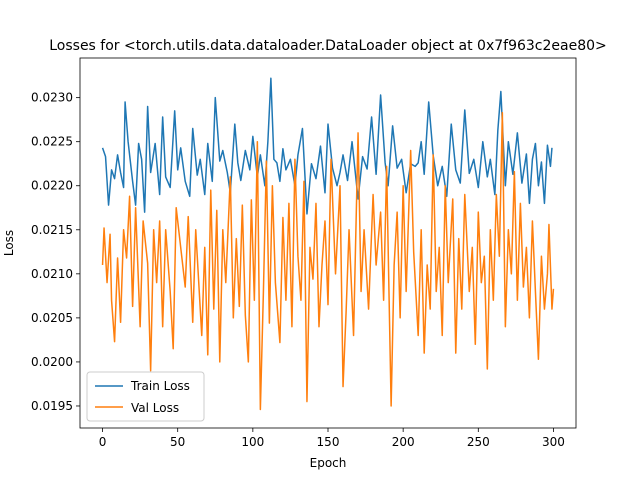  What do you see at coordinates (553, 442) in the screenshot?
I see `x-tick-label: 300` at bounding box center [553, 442].